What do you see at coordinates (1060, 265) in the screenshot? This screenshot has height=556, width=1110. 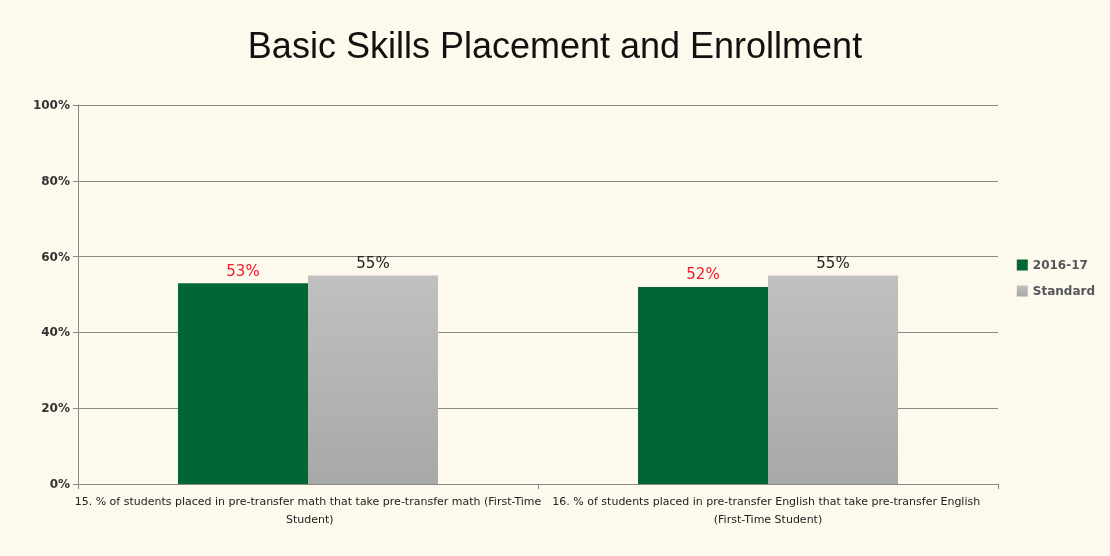 I see `legend-label: 2016-17` at bounding box center [1060, 265].